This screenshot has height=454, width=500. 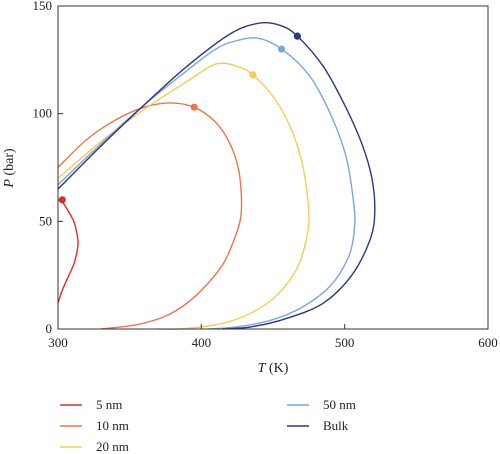 I want to click on legend: 5 nm 10 nm 20 nm 50 nm Bulk, so click(x=208, y=425).